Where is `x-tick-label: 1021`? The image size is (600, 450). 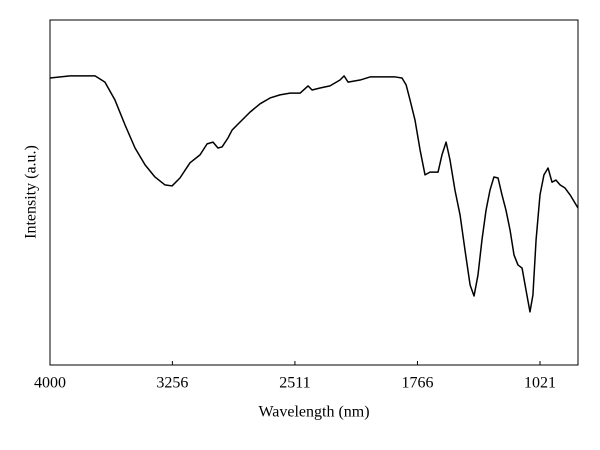
x-tick-label: 1021 is located at coordinates (540, 383).